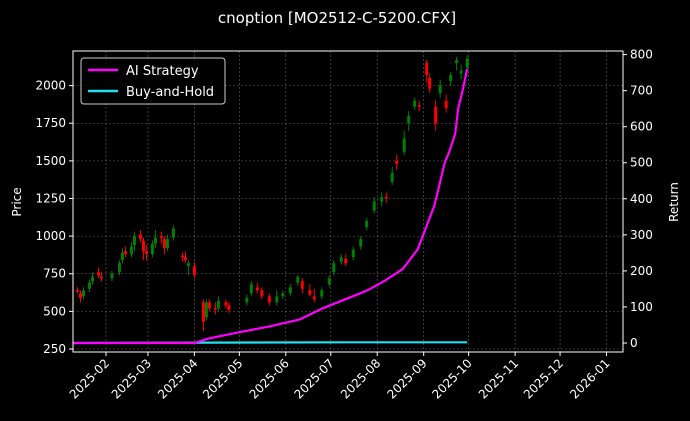 The width and height of the screenshot is (690, 421). I want to click on y-right-tick-label: 600, so click(641, 127).